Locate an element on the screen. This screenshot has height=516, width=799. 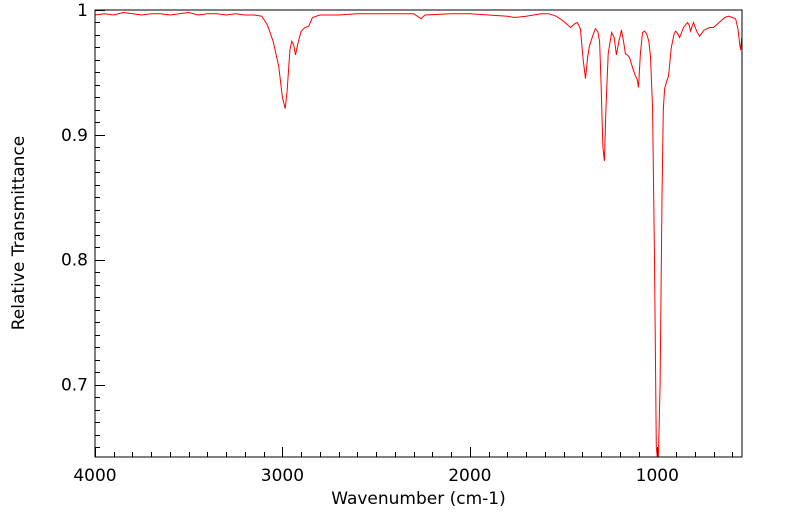
x-tick-label: 3000 is located at coordinates (282, 476).